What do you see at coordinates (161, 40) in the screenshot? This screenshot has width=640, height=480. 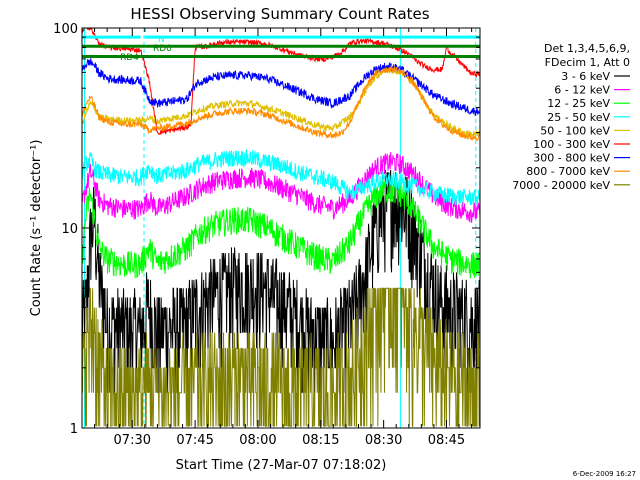 I see `flag-label-n: N` at bounding box center [161, 40].